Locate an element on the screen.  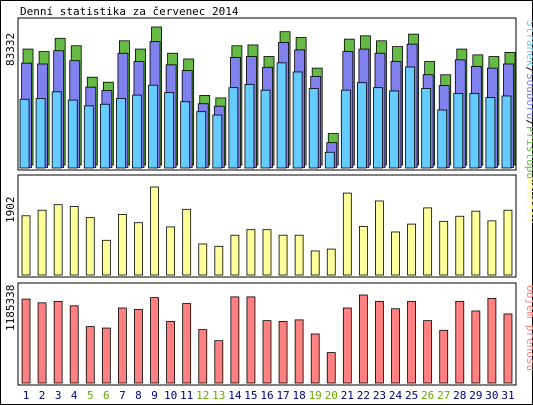
day-label-6: 6 is located at coordinates (106, 395).